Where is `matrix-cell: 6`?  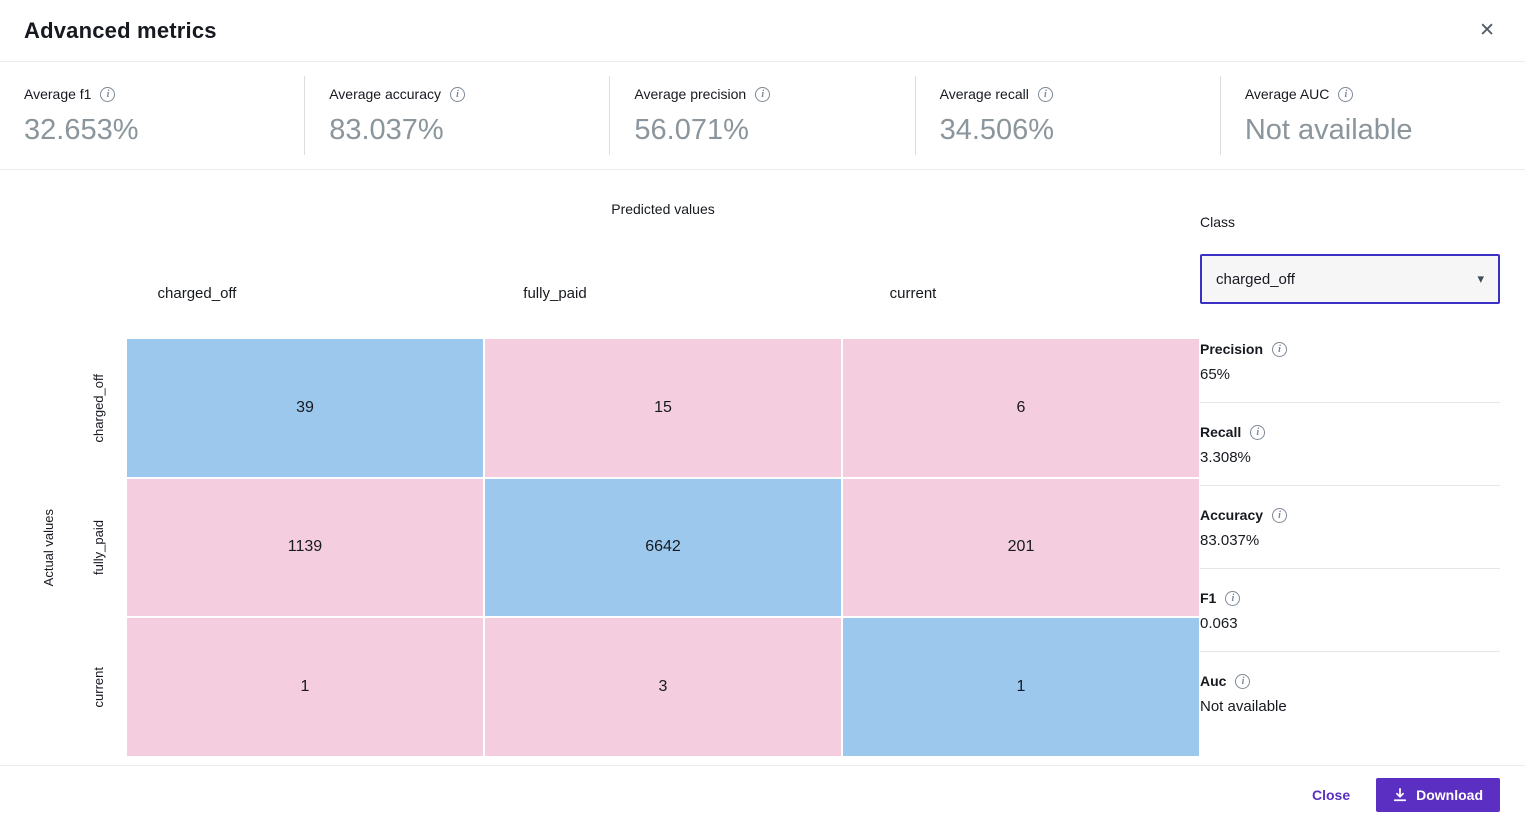 matrix-cell: 6 is located at coordinates (1021, 408).